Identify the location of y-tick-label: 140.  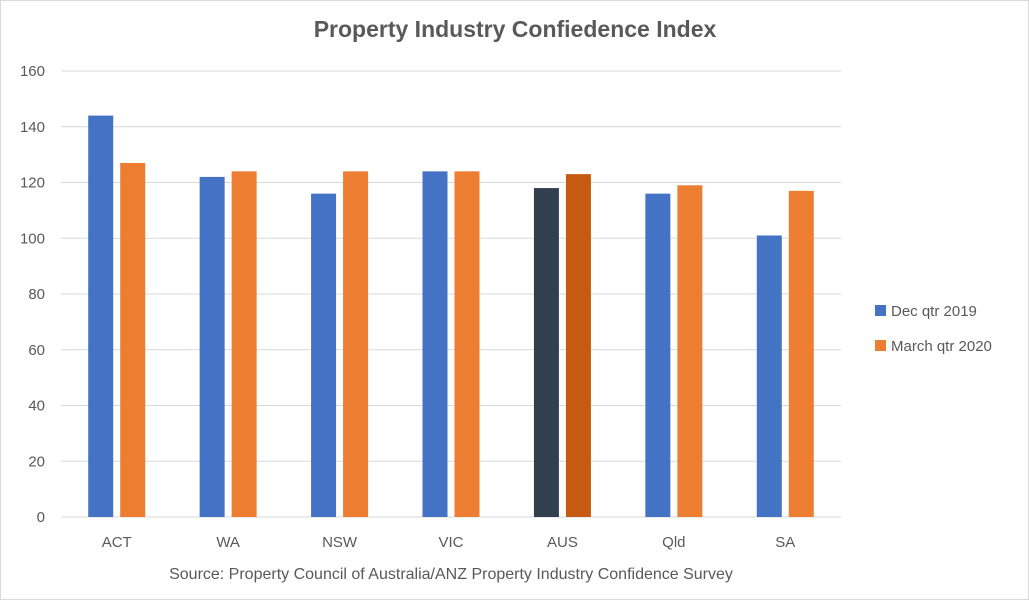
(32, 127).